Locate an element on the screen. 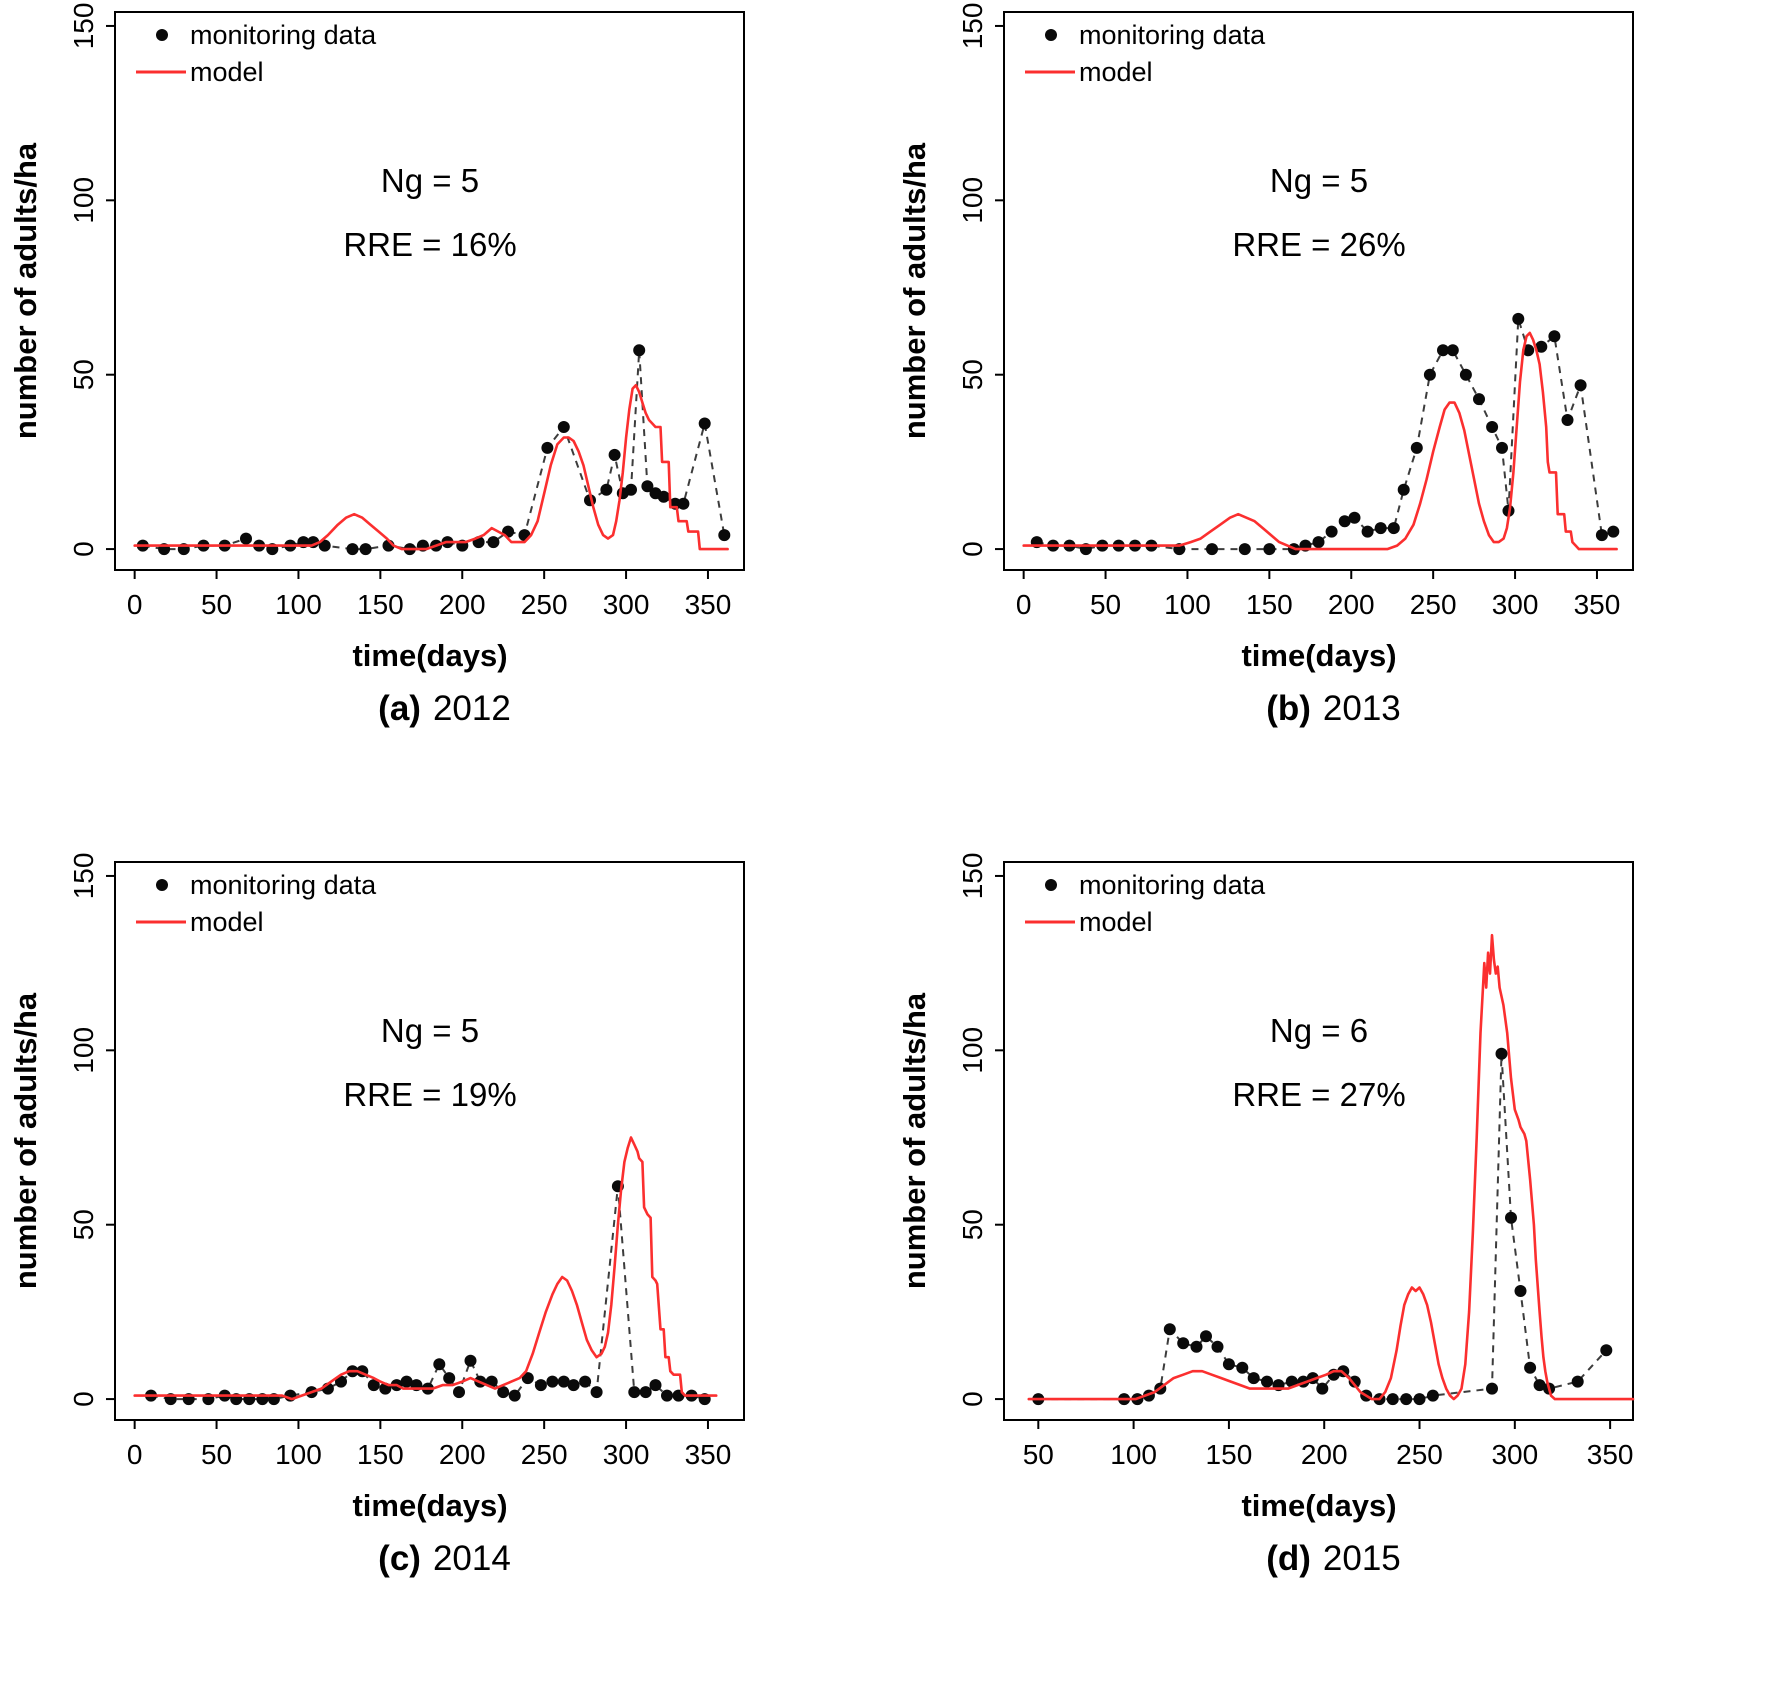 This screenshot has width=1778, height=1700. caption-tag: (c) is located at coordinates (399, 1558).